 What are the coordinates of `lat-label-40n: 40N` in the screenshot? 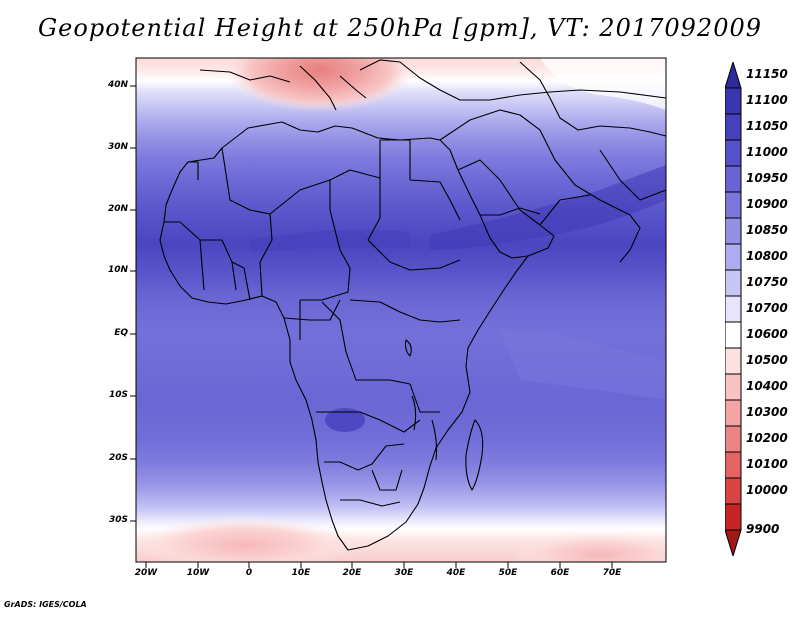 It's located at (117, 85).